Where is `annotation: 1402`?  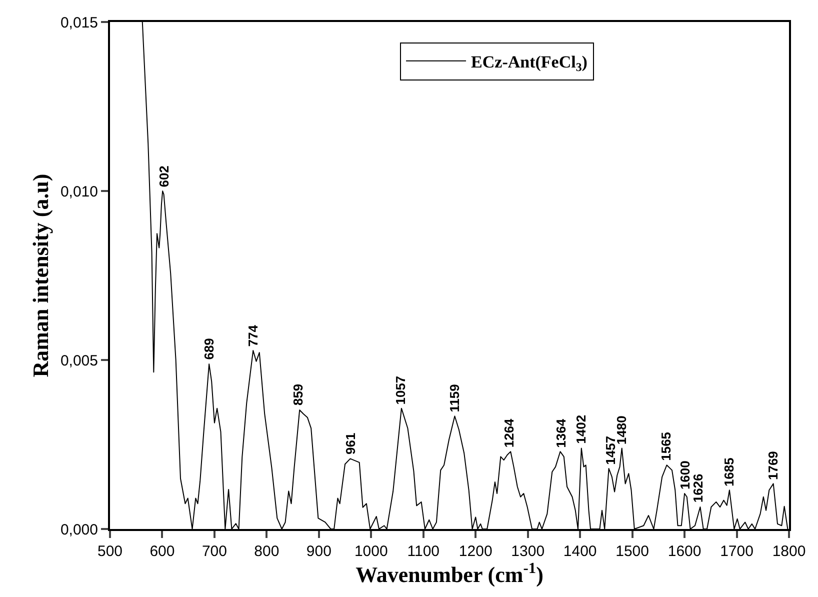
annotation: 1402 is located at coordinates (580, 429).